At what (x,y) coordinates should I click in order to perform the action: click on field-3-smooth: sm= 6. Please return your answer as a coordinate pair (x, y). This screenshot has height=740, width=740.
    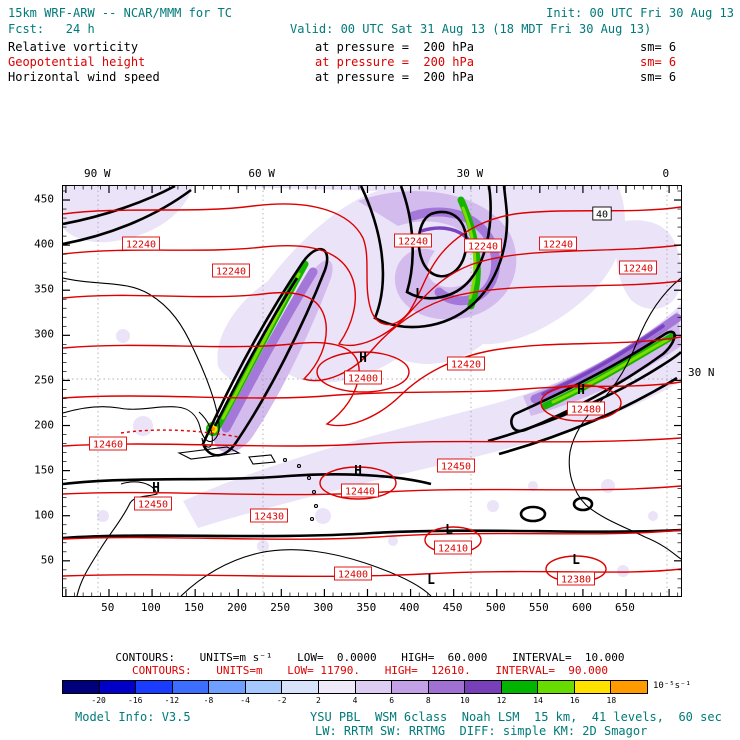
    Looking at the image, I should click on (658, 77).